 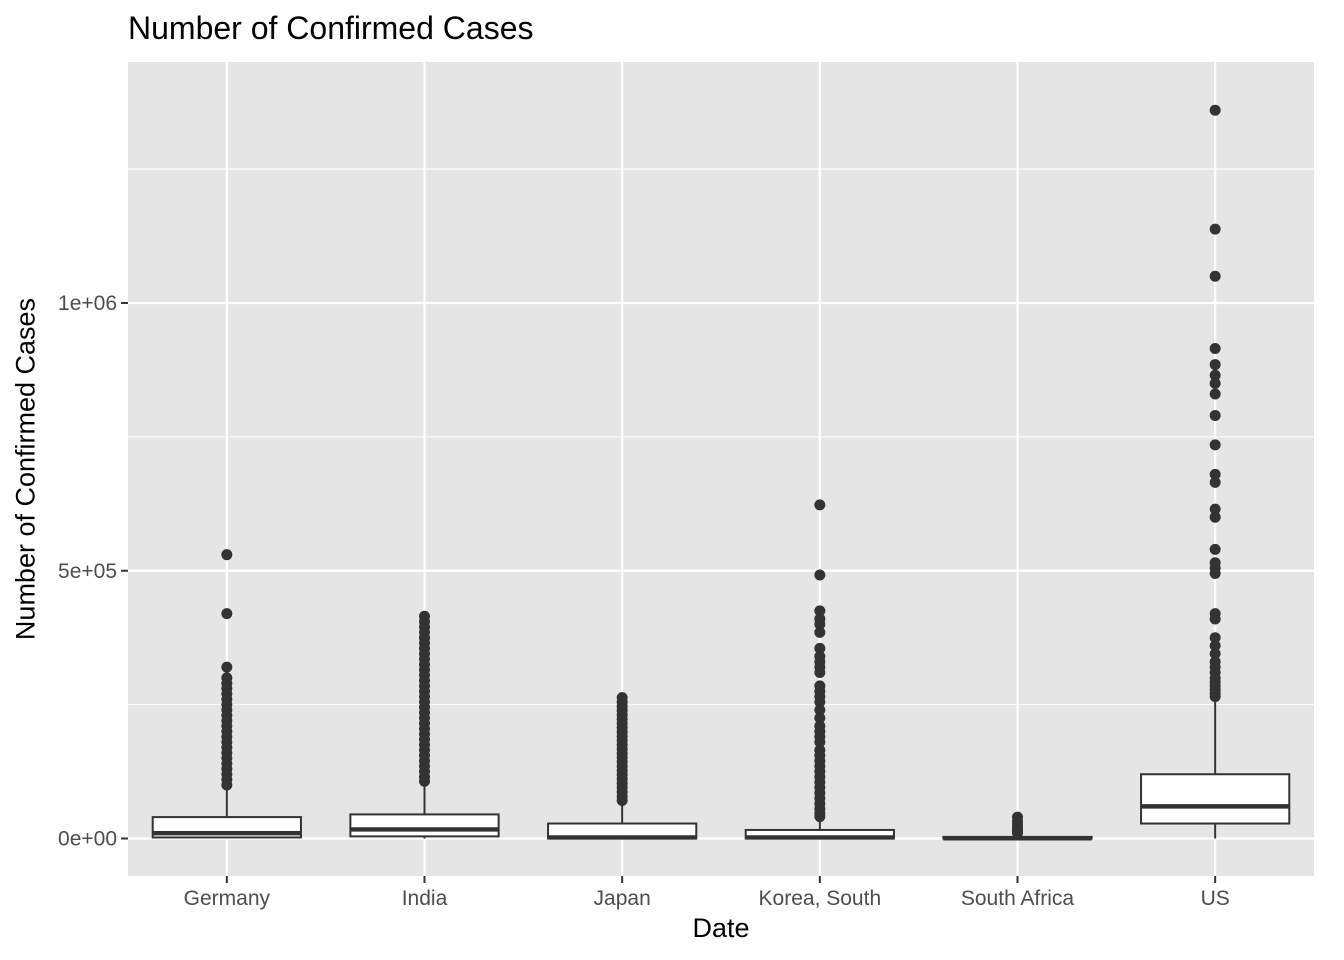 I want to click on box-south-africa, so click(x=1017, y=826).